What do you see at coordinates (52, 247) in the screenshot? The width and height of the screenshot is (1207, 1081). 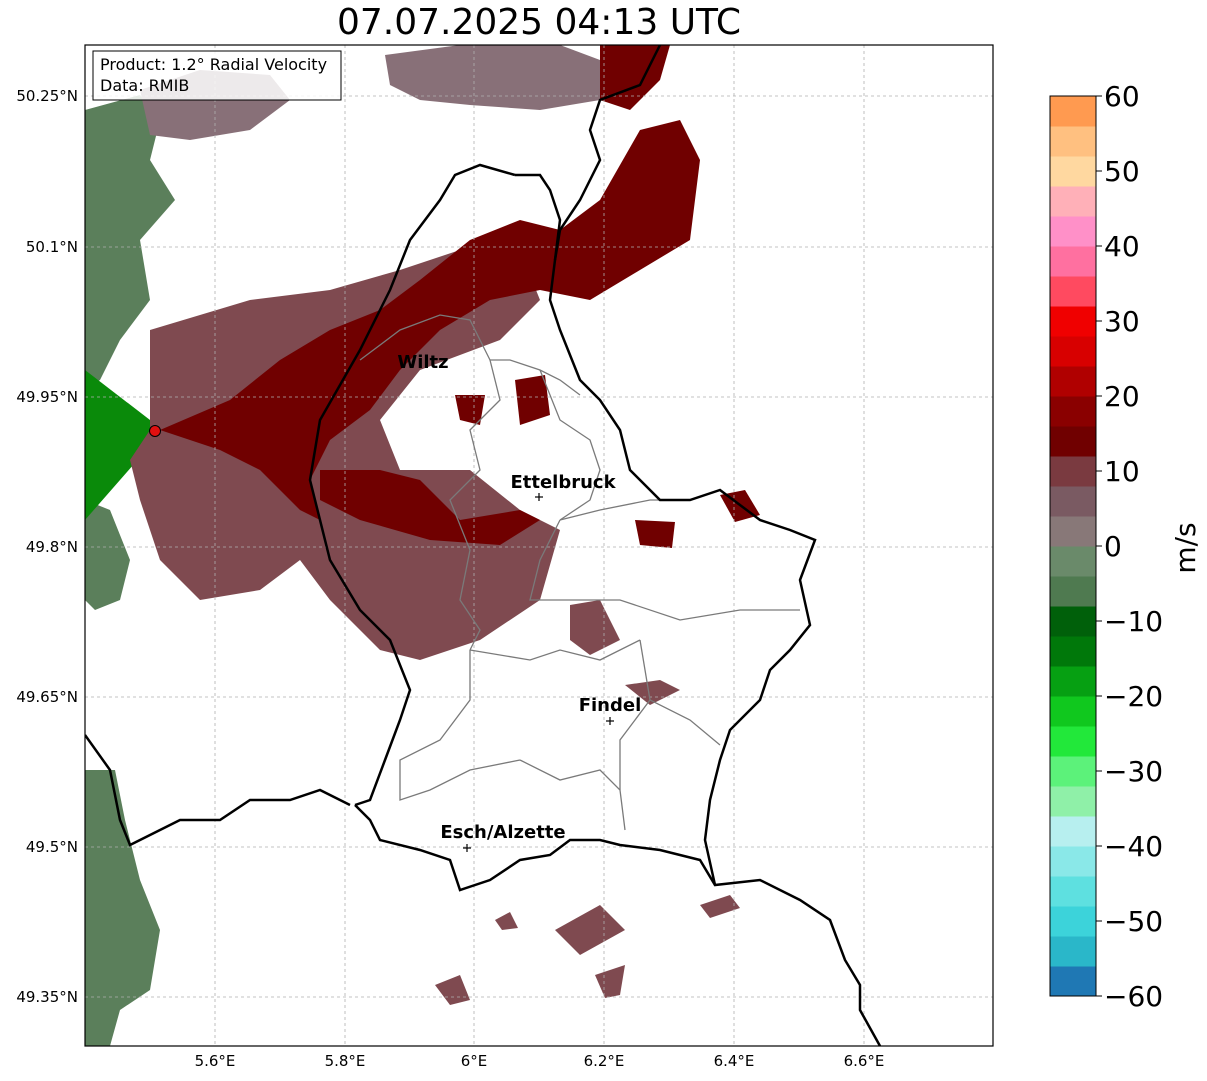 I see `lat-tick: 50.1°N` at bounding box center [52, 247].